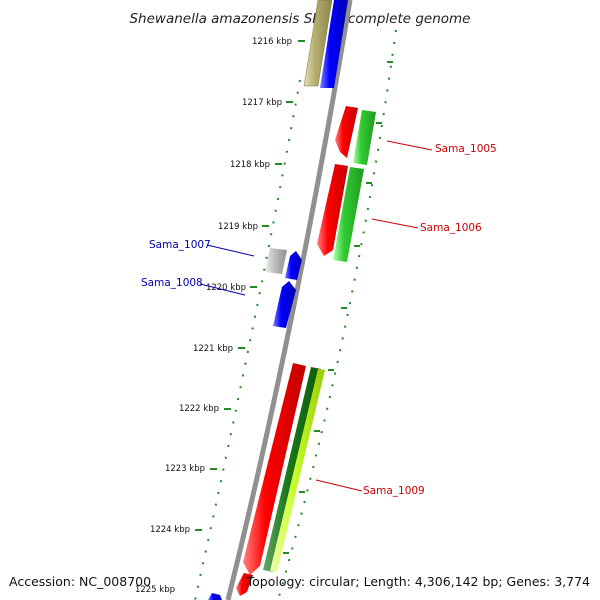 The width and height of the screenshot is (600, 600). Describe the element at coordinates (170, 530) in the screenshot. I see `scale-label: 1224 kbp` at that location.